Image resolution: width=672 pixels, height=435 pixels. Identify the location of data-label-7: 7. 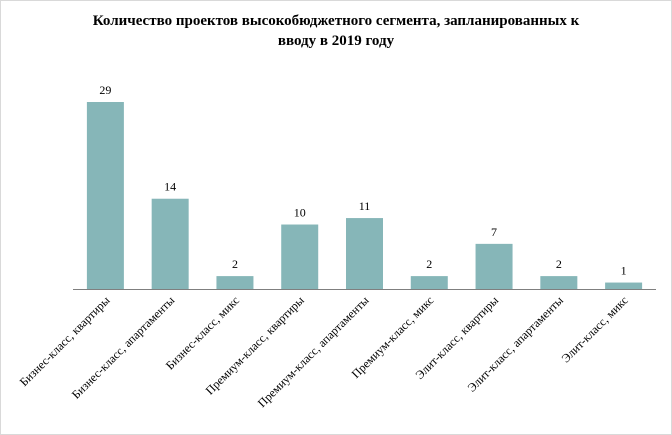
(494, 232).